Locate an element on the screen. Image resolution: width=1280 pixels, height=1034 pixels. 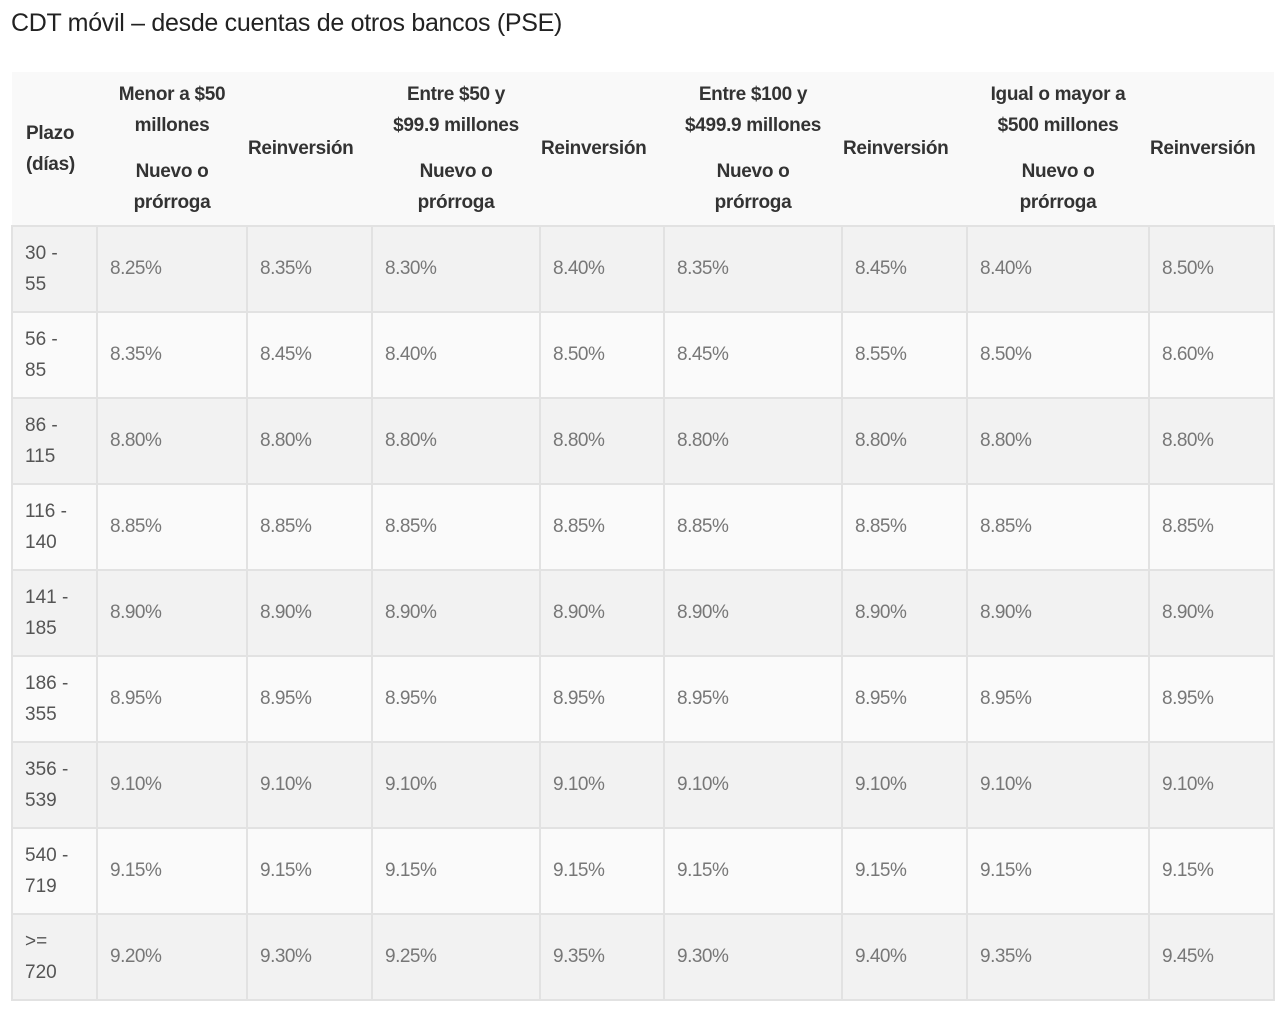
rate-cell-nuevo-prorroga: 9.35% is located at coordinates (1058, 957).